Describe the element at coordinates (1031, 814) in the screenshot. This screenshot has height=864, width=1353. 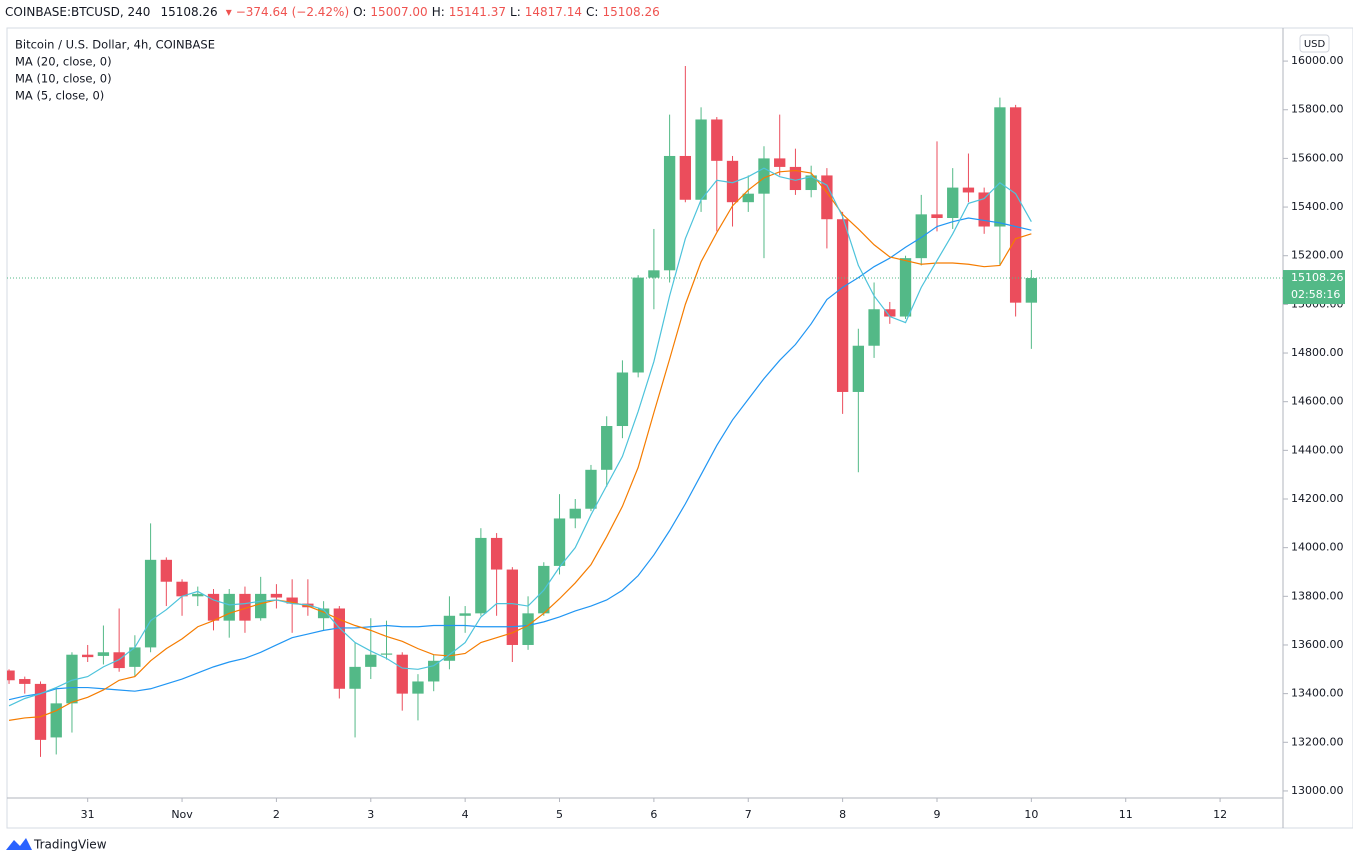
I see `x-tick-label: 10` at that location.